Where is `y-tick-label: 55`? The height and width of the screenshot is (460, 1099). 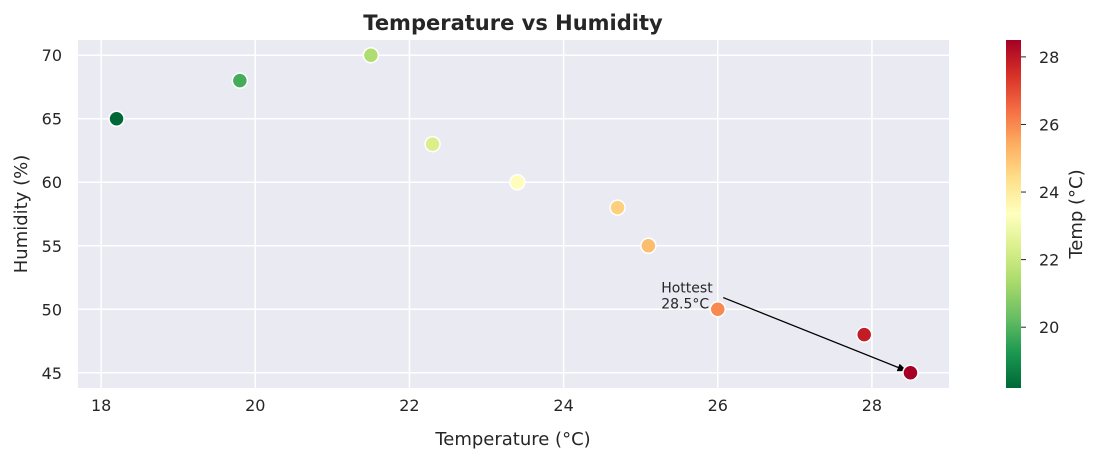
y-tick-label: 55 is located at coordinates (52, 246).